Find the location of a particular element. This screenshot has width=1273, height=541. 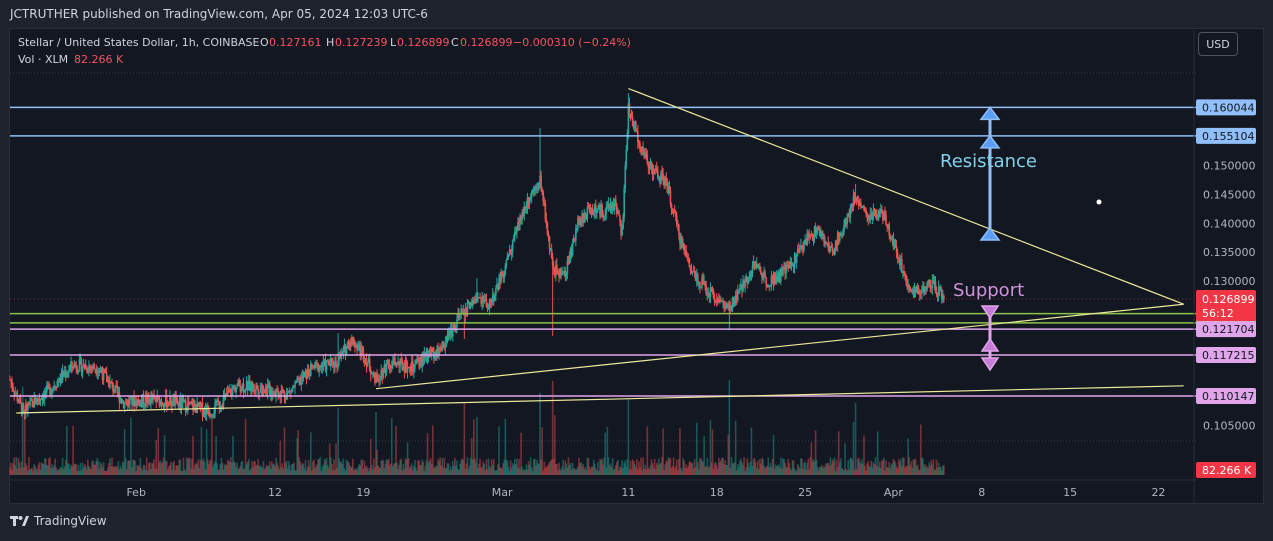

currency-button: USD is located at coordinates (1218, 44).